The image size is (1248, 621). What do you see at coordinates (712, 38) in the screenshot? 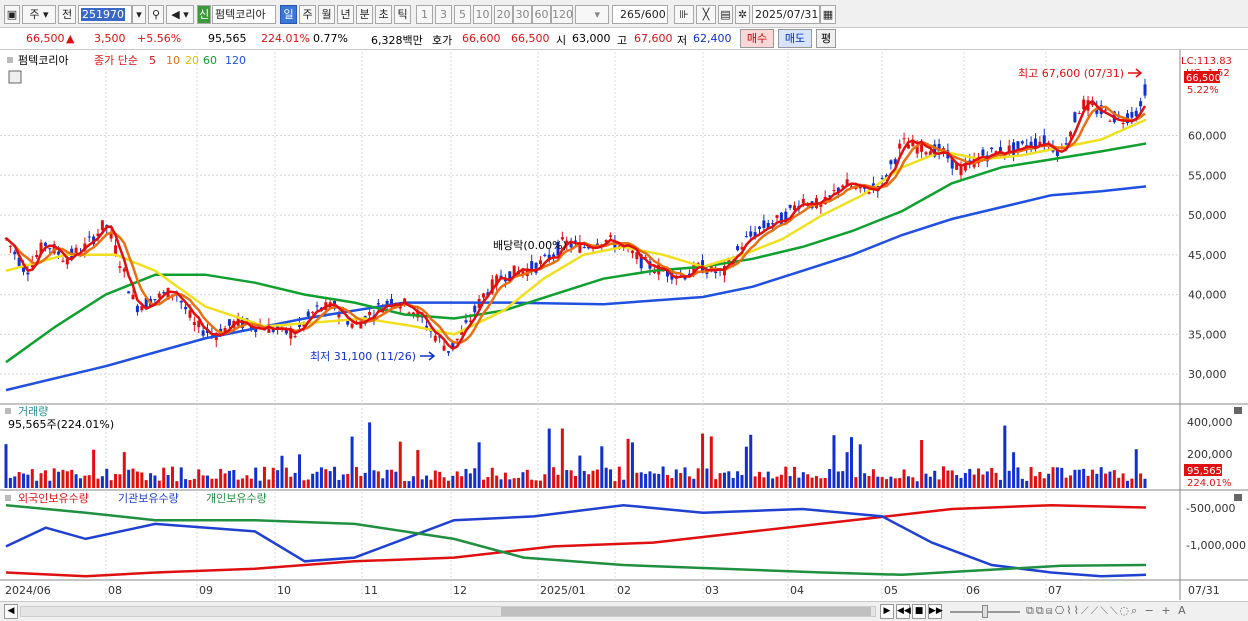
I see `low-price: 62,400` at bounding box center [712, 38].